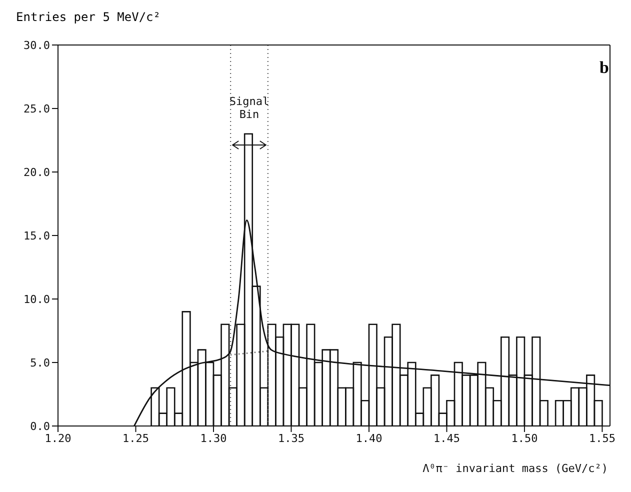  Describe the element at coordinates (446, 438) in the screenshot. I see `x-tick-label: 1.45` at that location.